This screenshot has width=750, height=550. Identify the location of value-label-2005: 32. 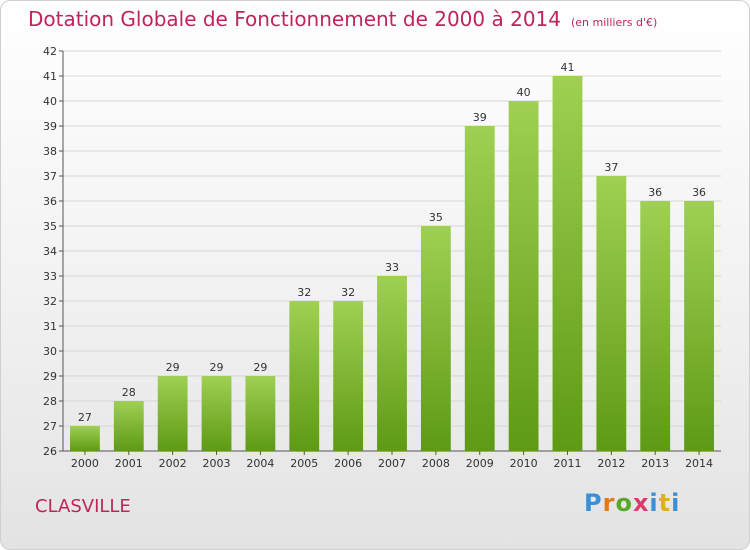
(304, 292).